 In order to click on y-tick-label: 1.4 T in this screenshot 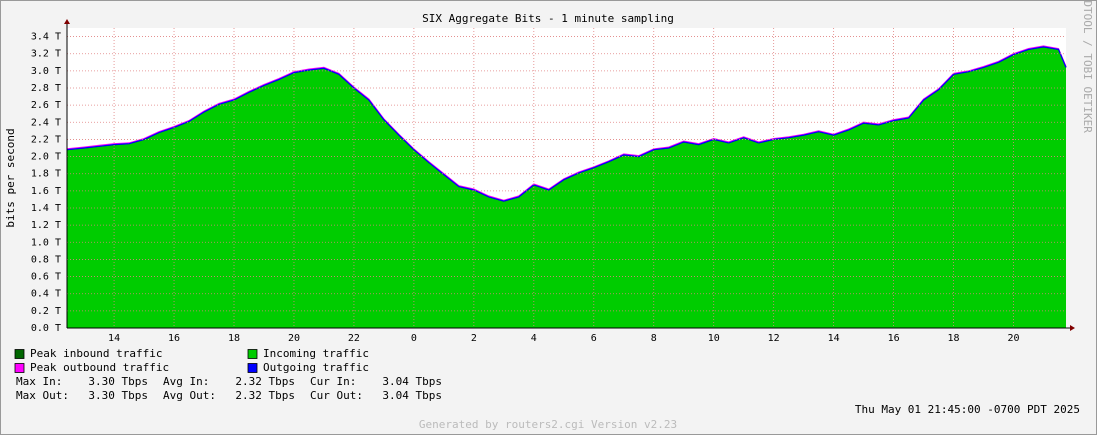, I will do `click(46, 208)`.